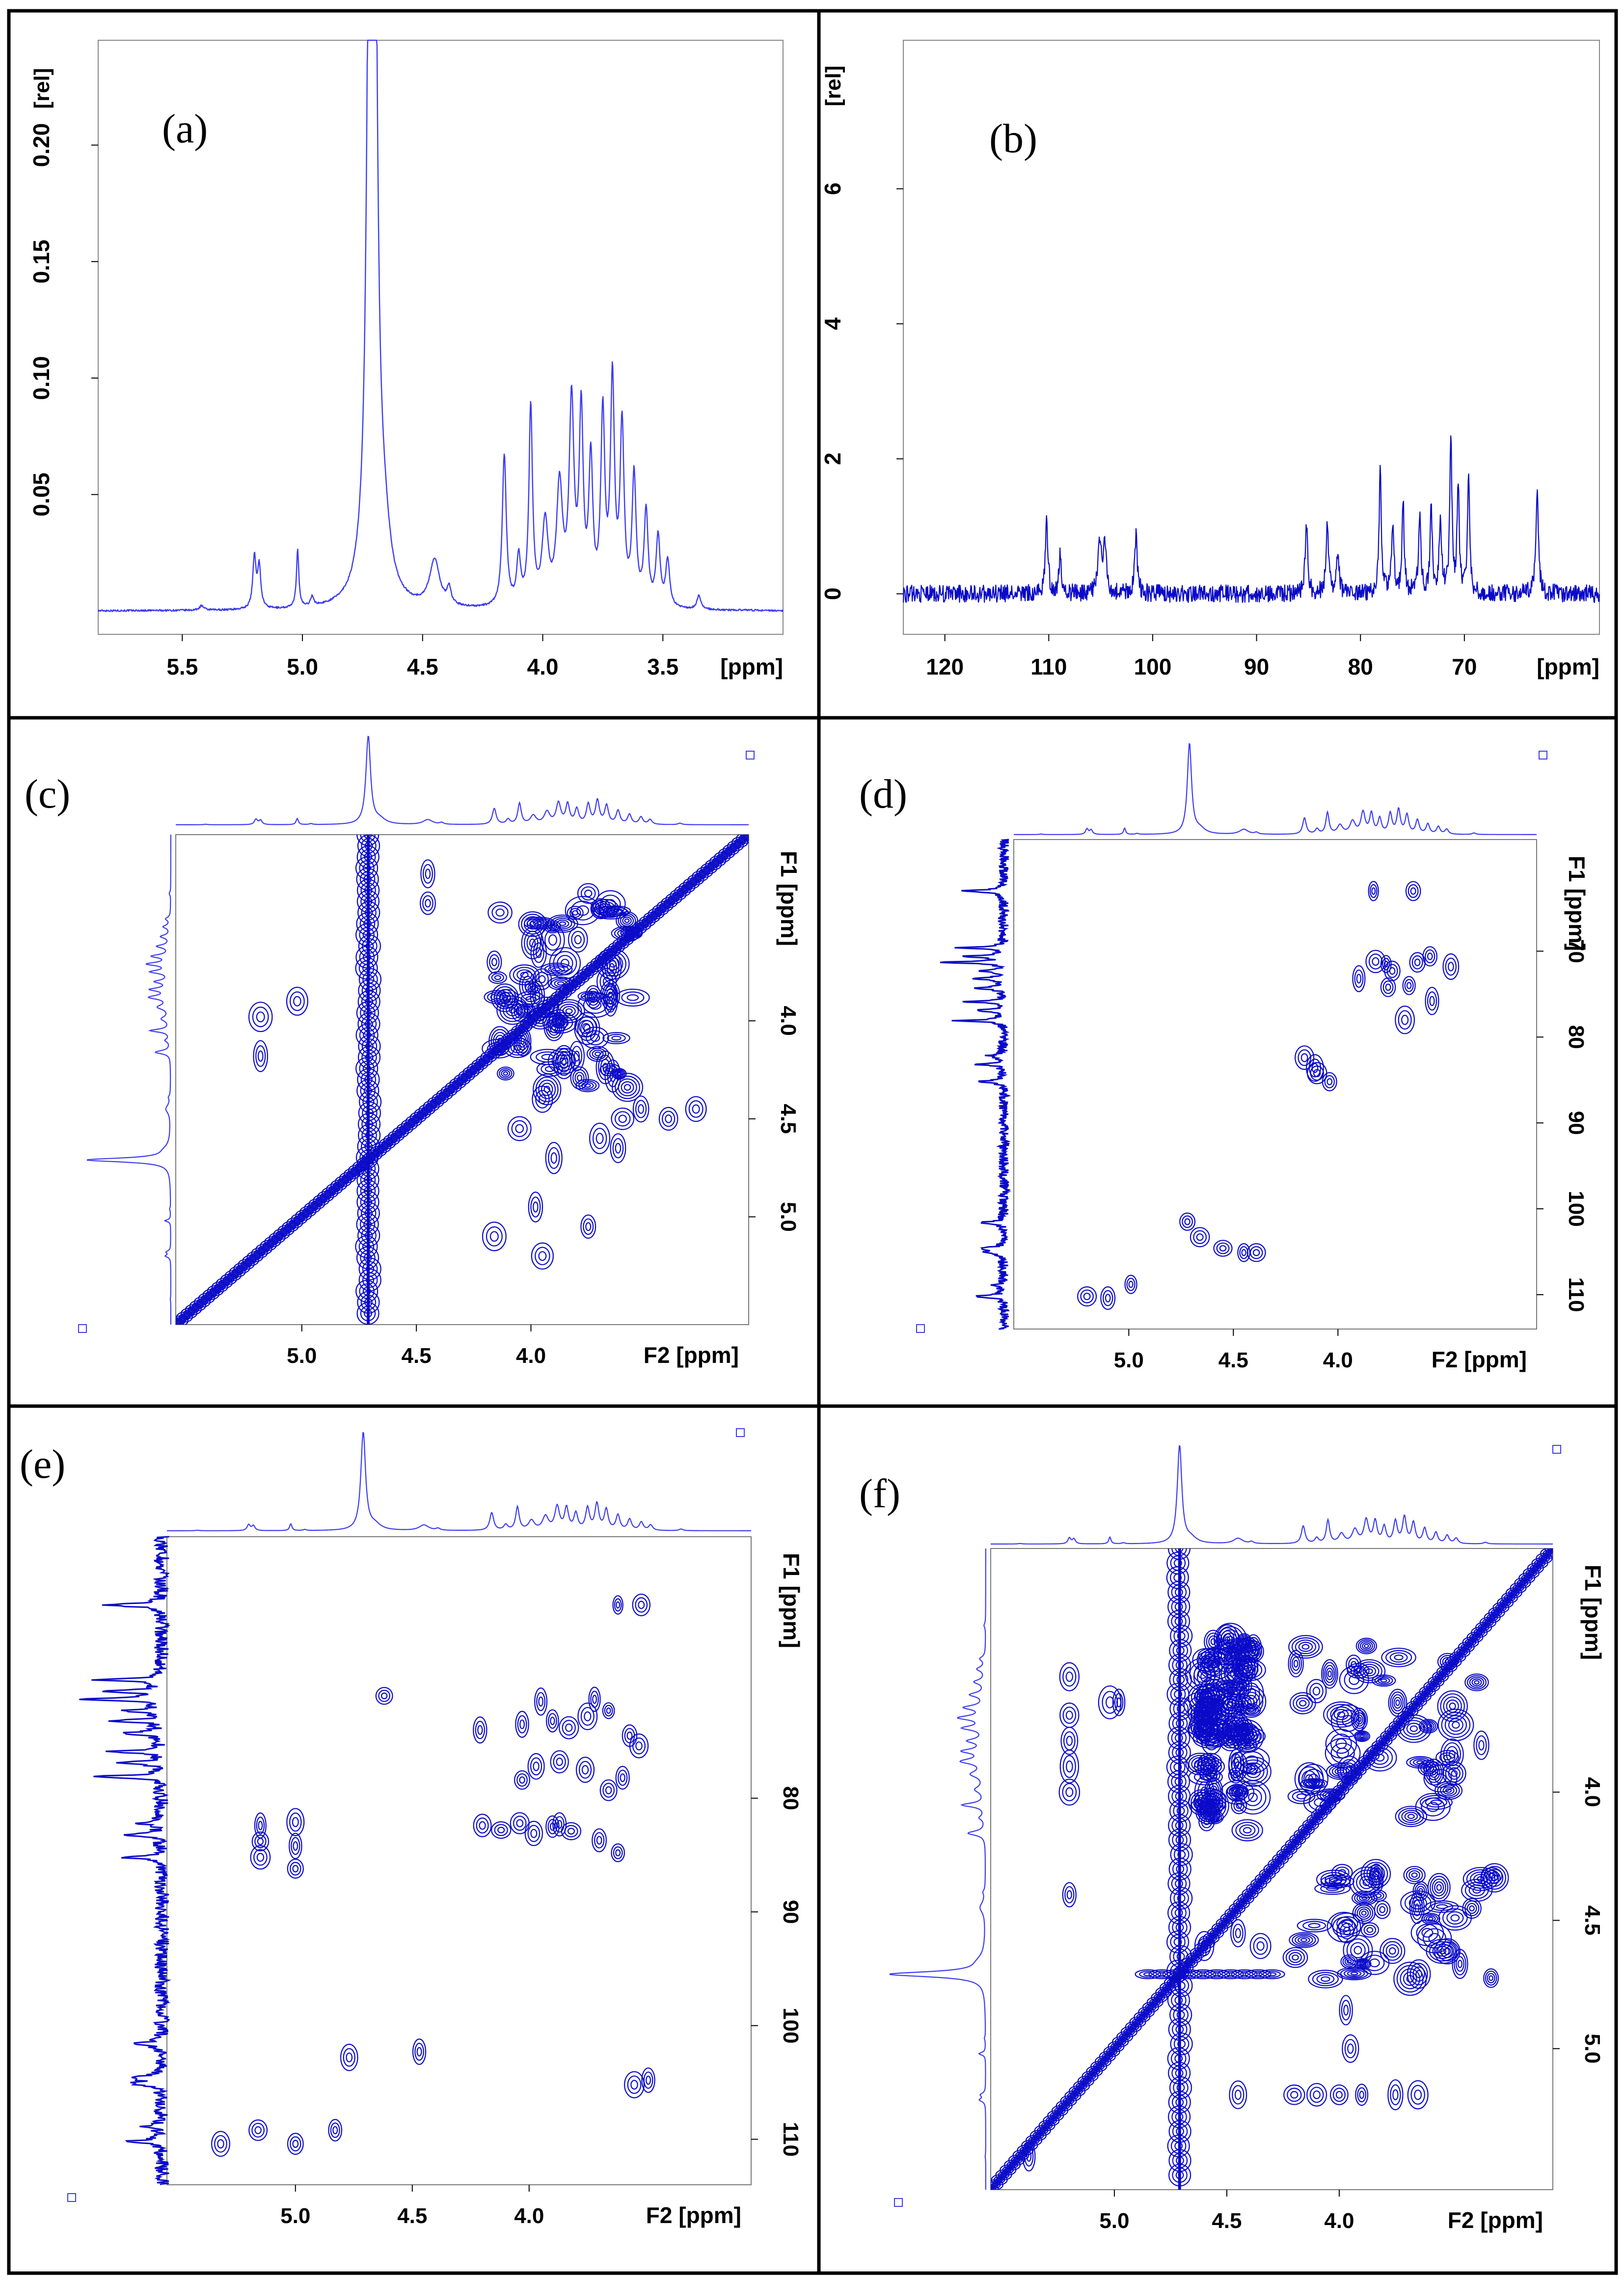 The width and height of the screenshot is (1624, 2281). I want to click on panel-b: 120 110 100 90 80 70 0 2 4 6 [rel] [ppm] (b), so click(1210, 359).